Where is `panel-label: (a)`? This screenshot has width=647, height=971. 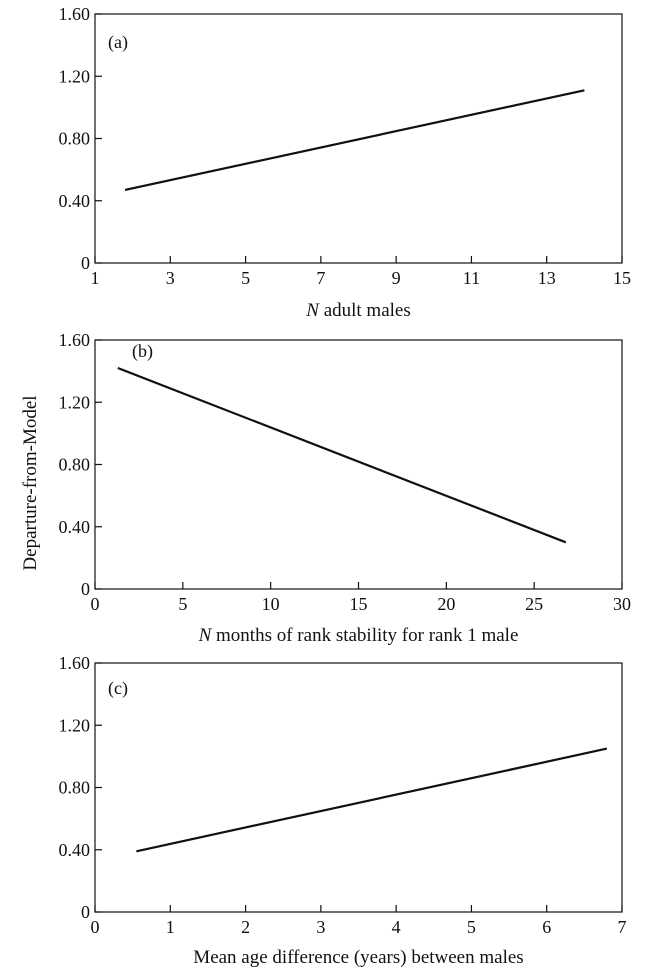 panel-label: (a) is located at coordinates (118, 42).